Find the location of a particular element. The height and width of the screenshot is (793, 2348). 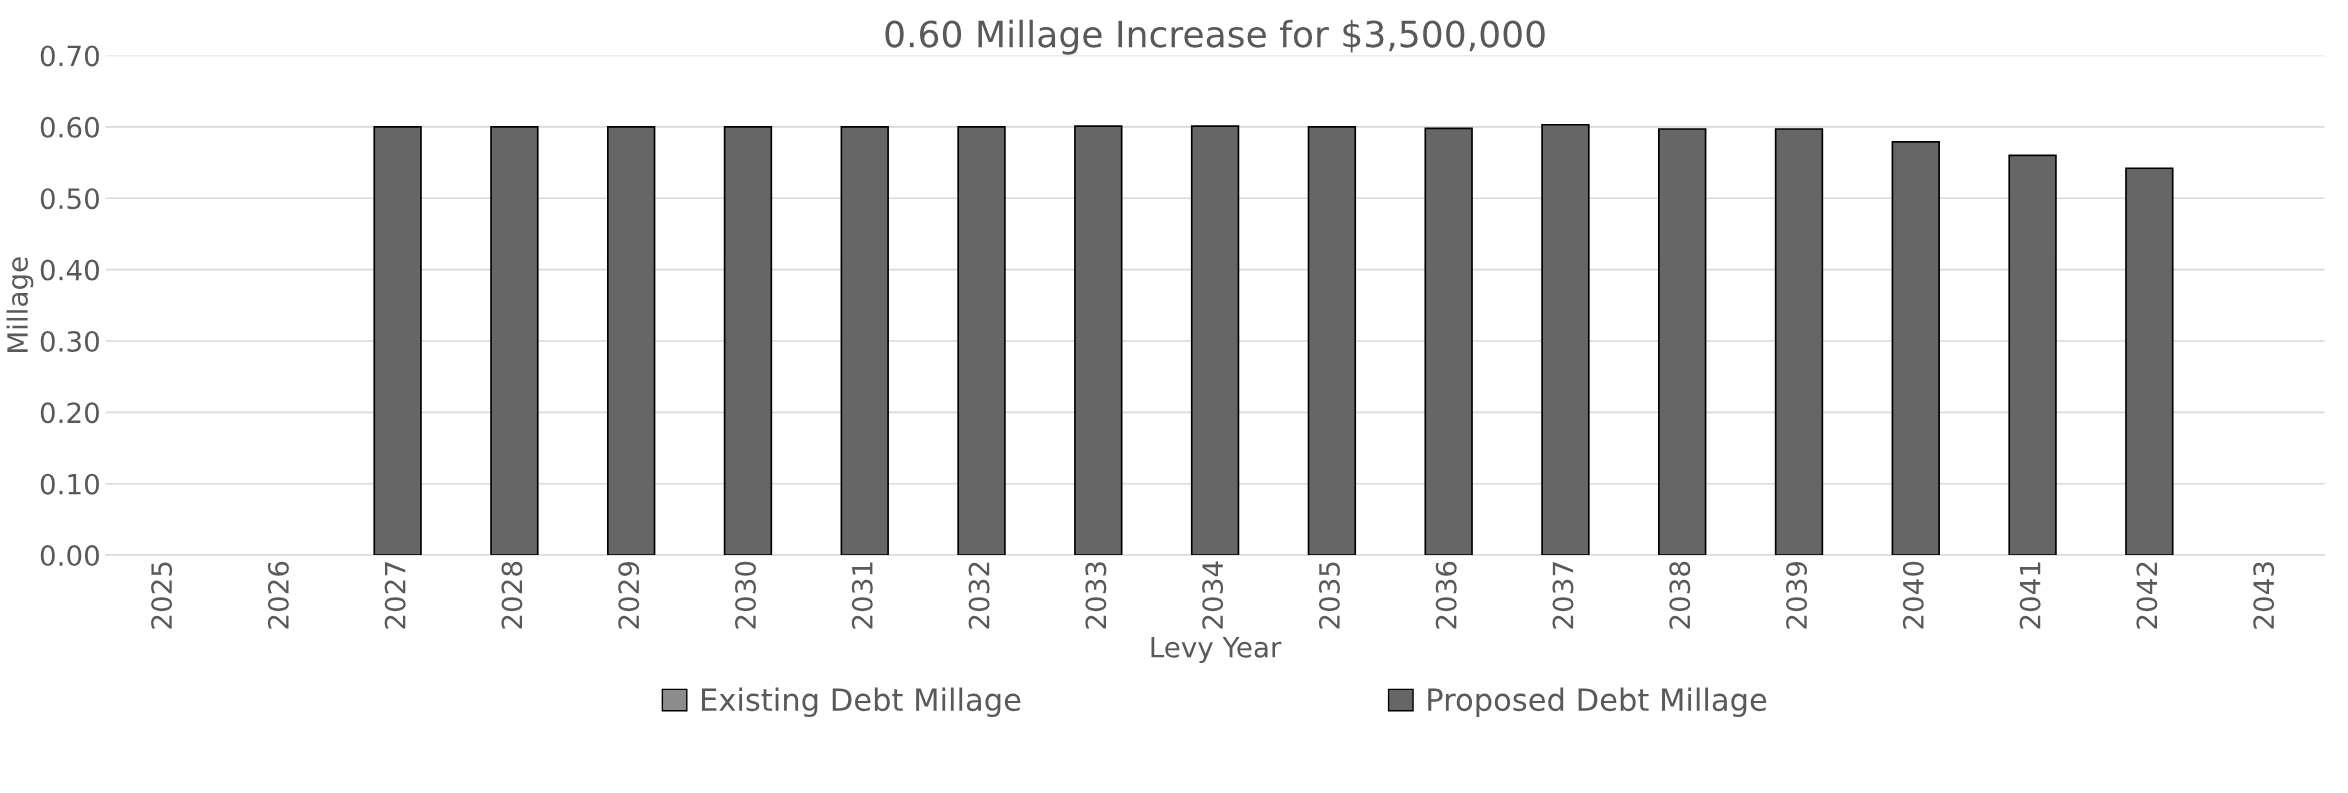

y-tick-label: 0.30 is located at coordinates (69, 341).